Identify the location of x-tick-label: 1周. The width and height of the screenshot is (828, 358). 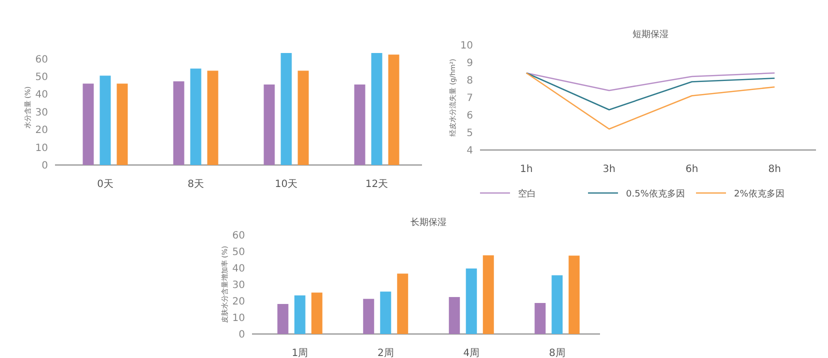
(300, 353).